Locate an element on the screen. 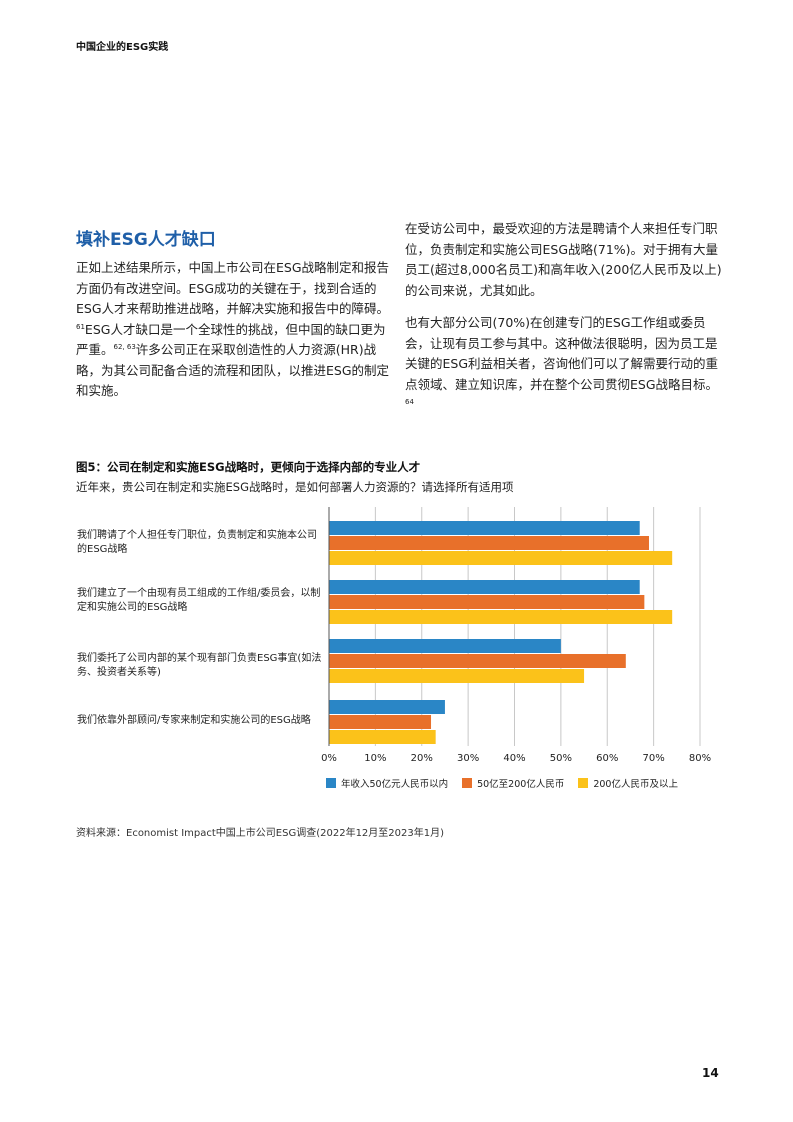  legend-item: 年收入50亿元人民币以内 is located at coordinates (387, 783).